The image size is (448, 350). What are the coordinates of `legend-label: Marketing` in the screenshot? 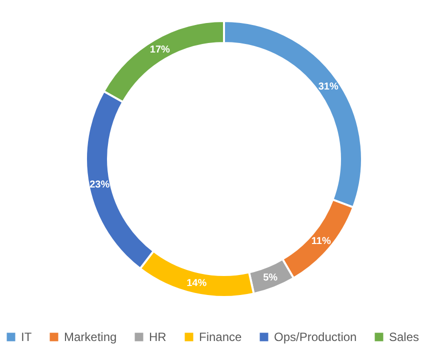 It's located at (90, 337).